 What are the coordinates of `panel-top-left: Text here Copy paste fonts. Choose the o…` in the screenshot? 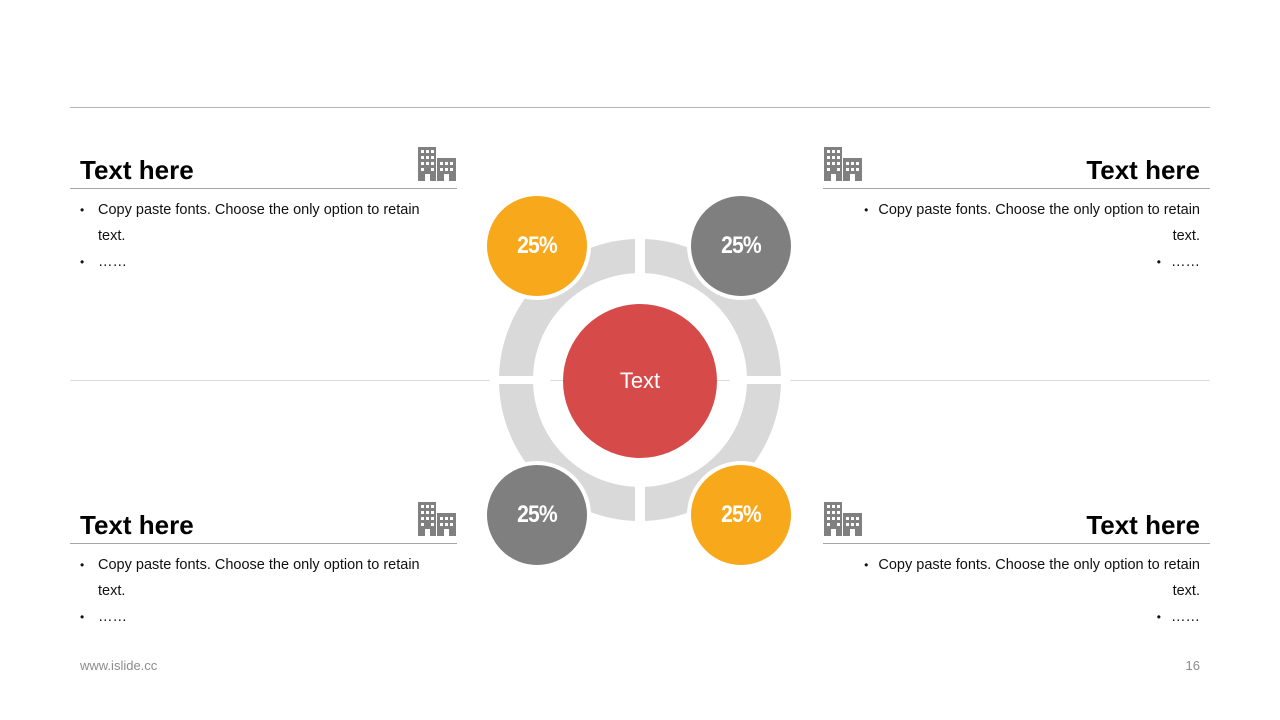 It's located at (263, 211).